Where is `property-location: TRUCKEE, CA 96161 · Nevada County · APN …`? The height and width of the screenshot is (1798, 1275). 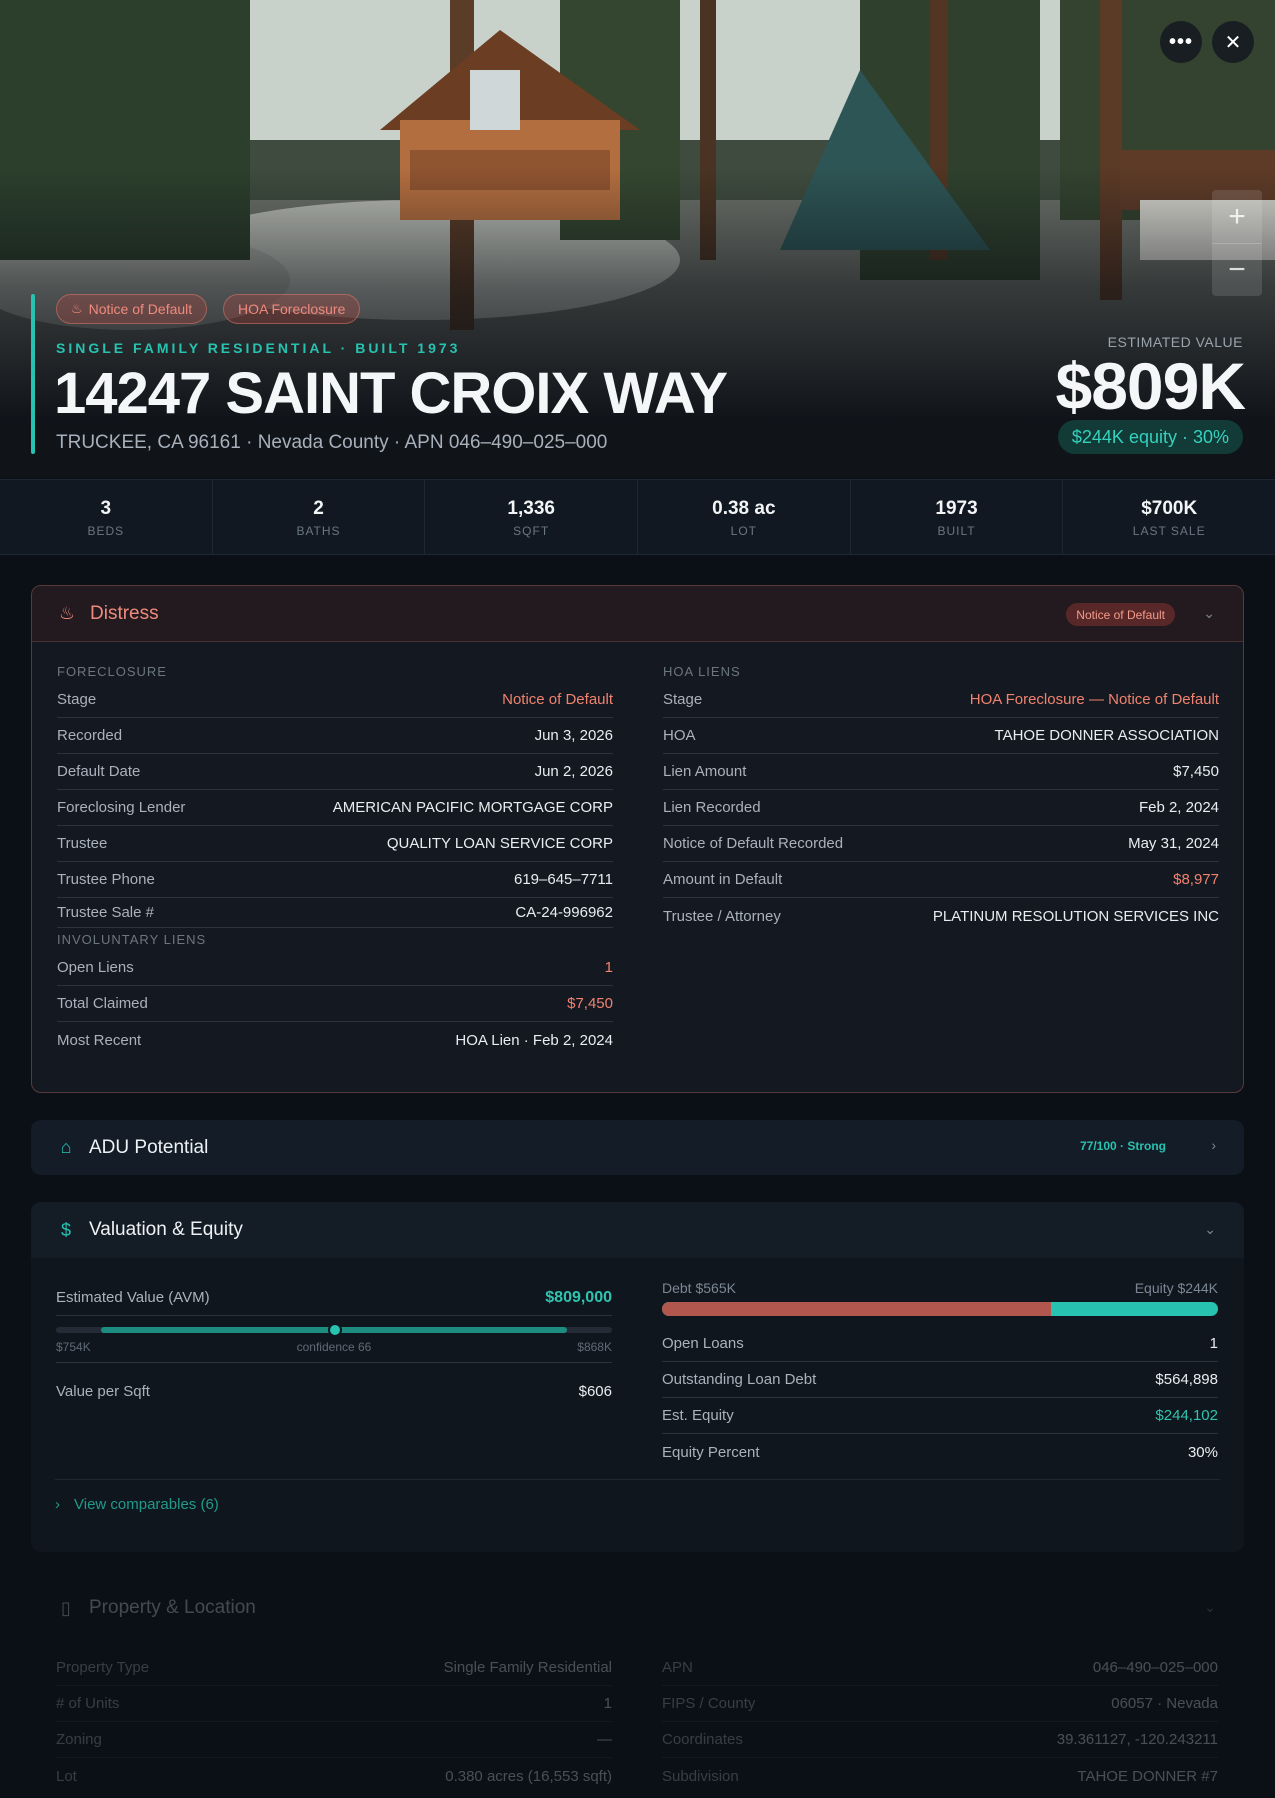 property-location: TRUCKEE, CA 96161 · Nevada County · APN … is located at coordinates (332, 442).